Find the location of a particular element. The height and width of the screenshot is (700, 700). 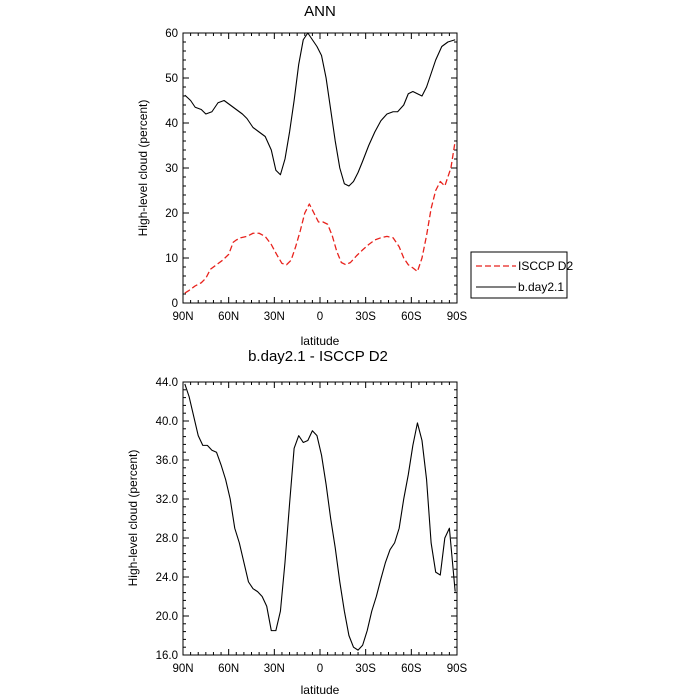

bottom-y-axis-label: High-level cloud (percent) is located at coordinates (133, 518).